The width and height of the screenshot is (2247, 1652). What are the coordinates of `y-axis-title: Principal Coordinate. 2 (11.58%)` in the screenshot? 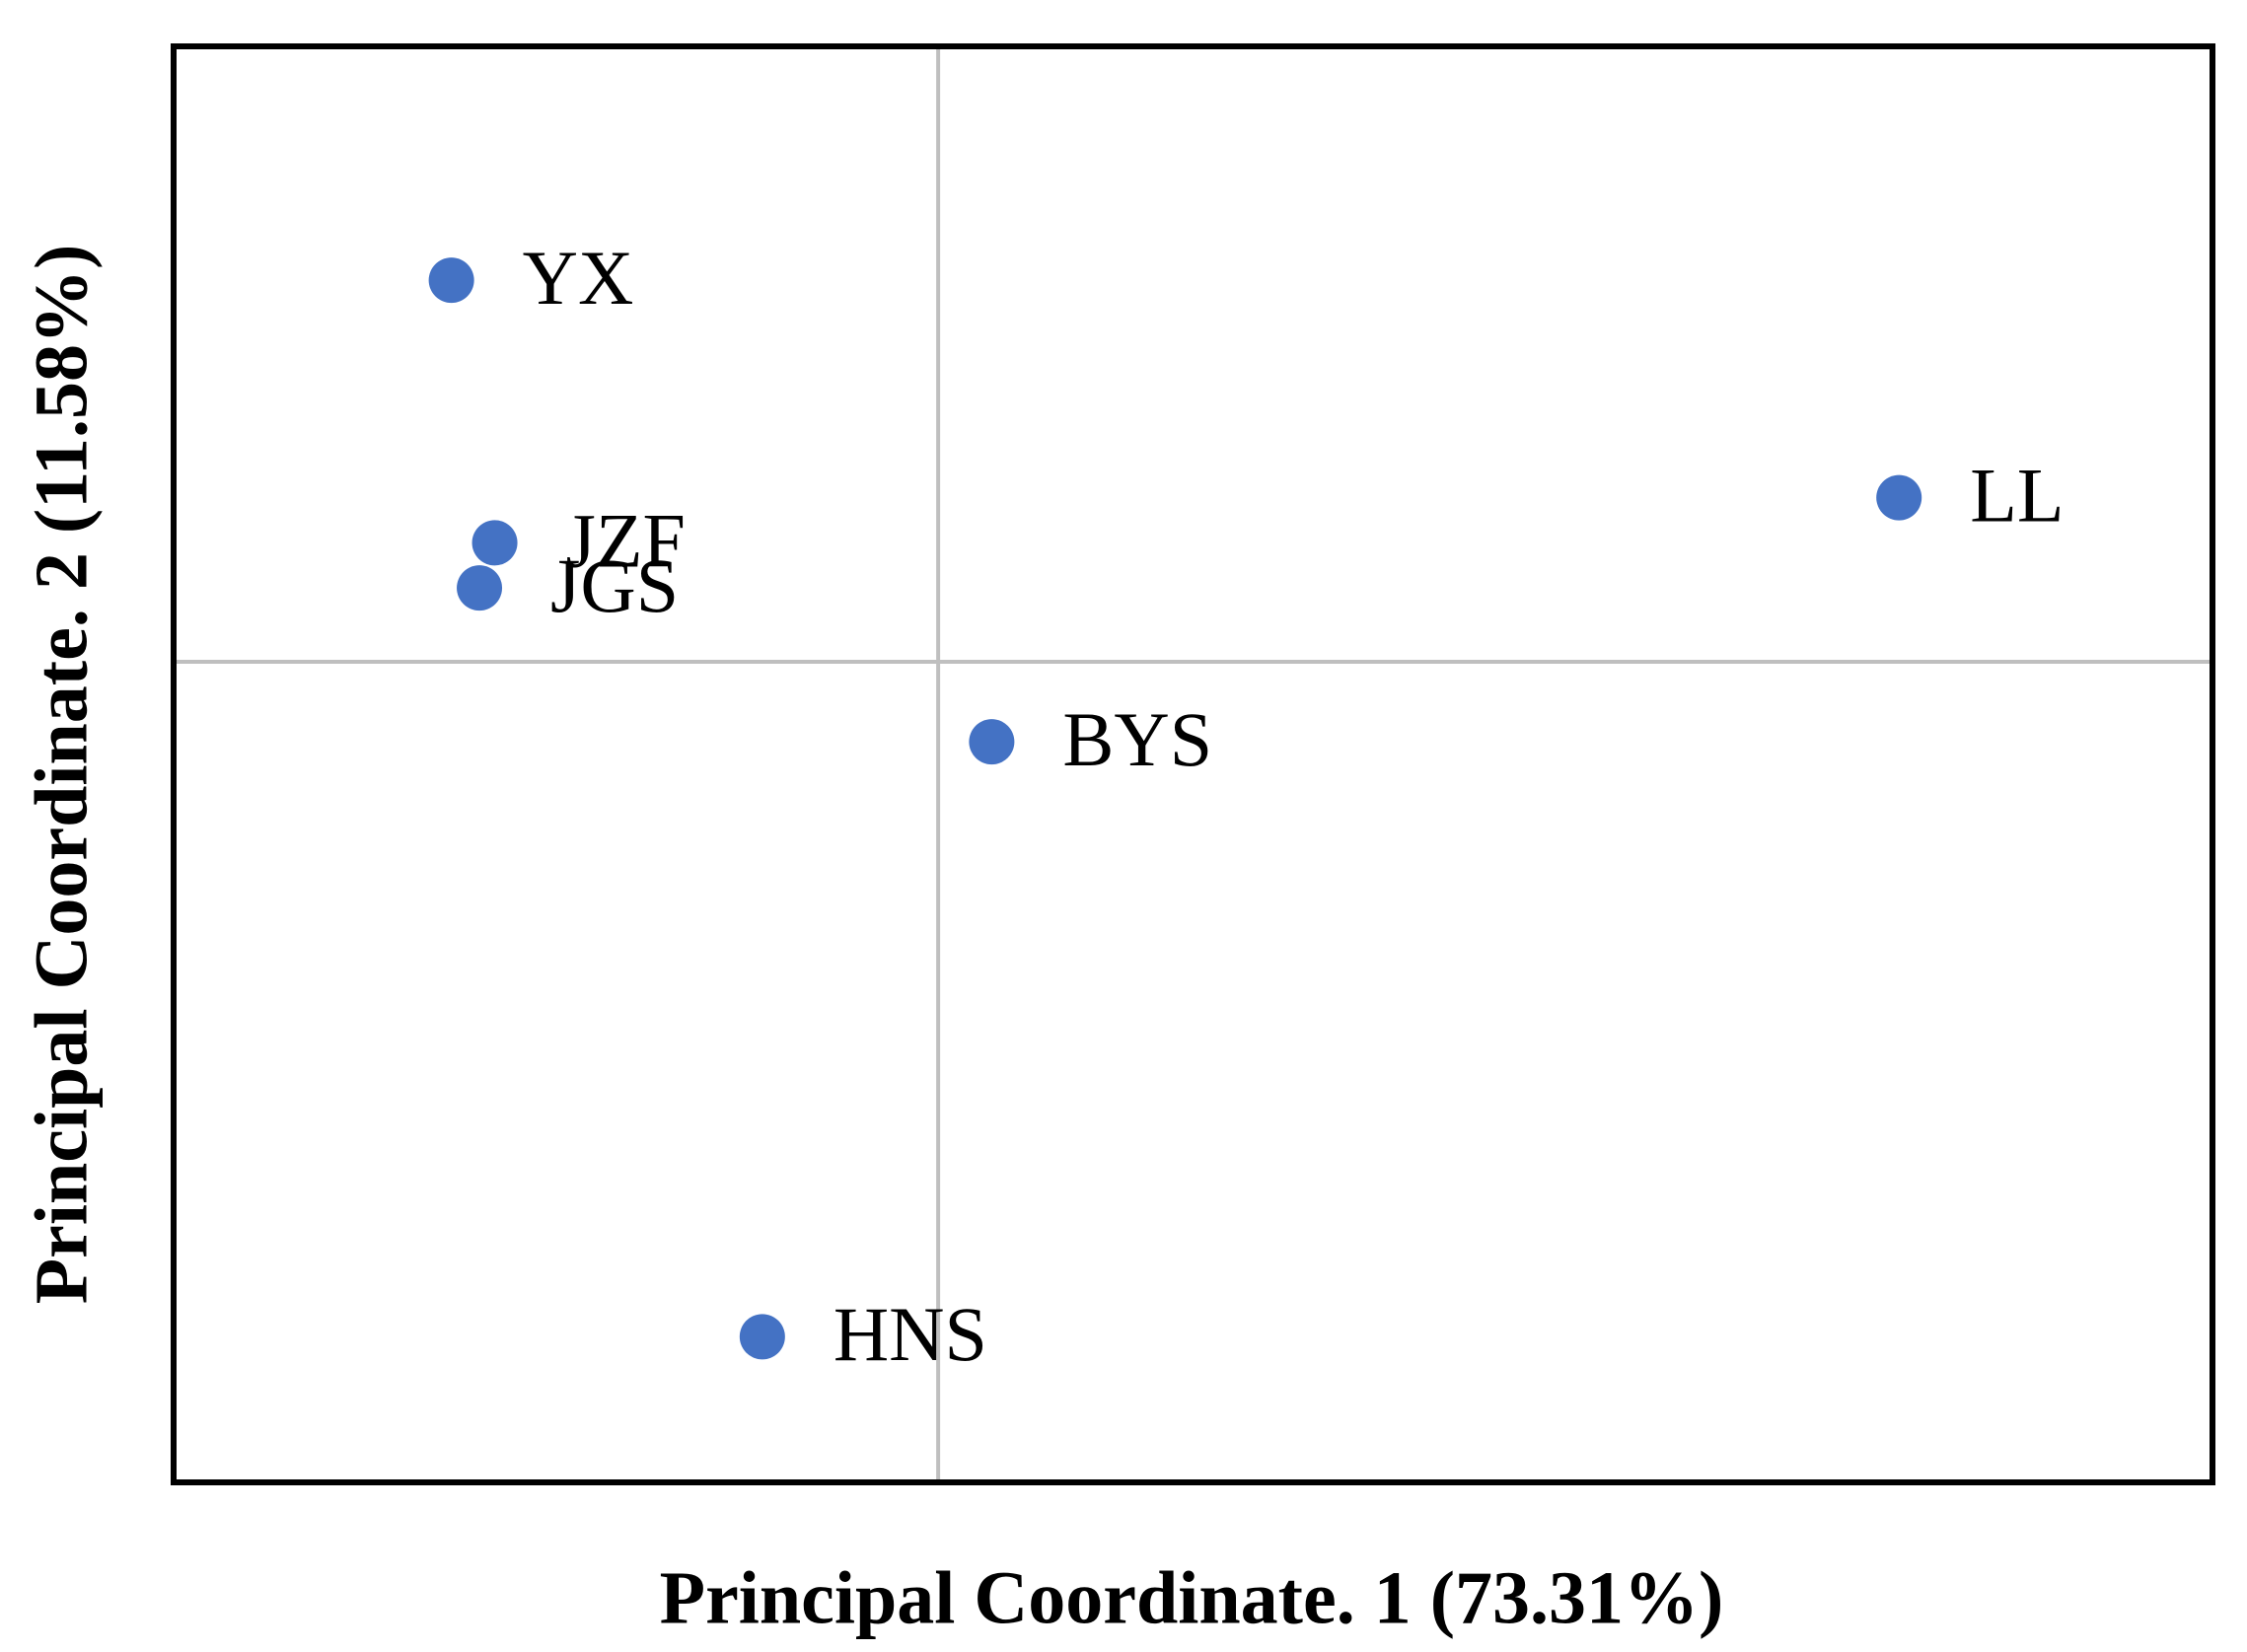 It's located at (61, 775).